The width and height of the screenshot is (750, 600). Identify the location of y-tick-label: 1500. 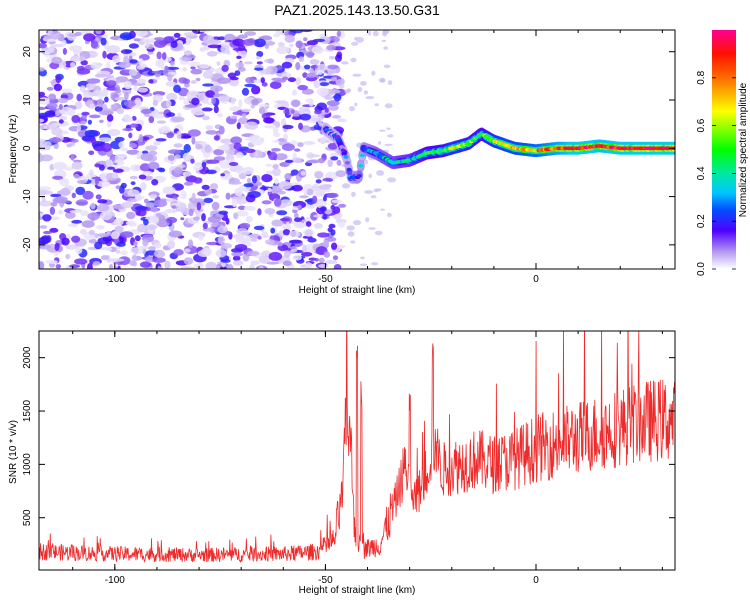
(27, 410).